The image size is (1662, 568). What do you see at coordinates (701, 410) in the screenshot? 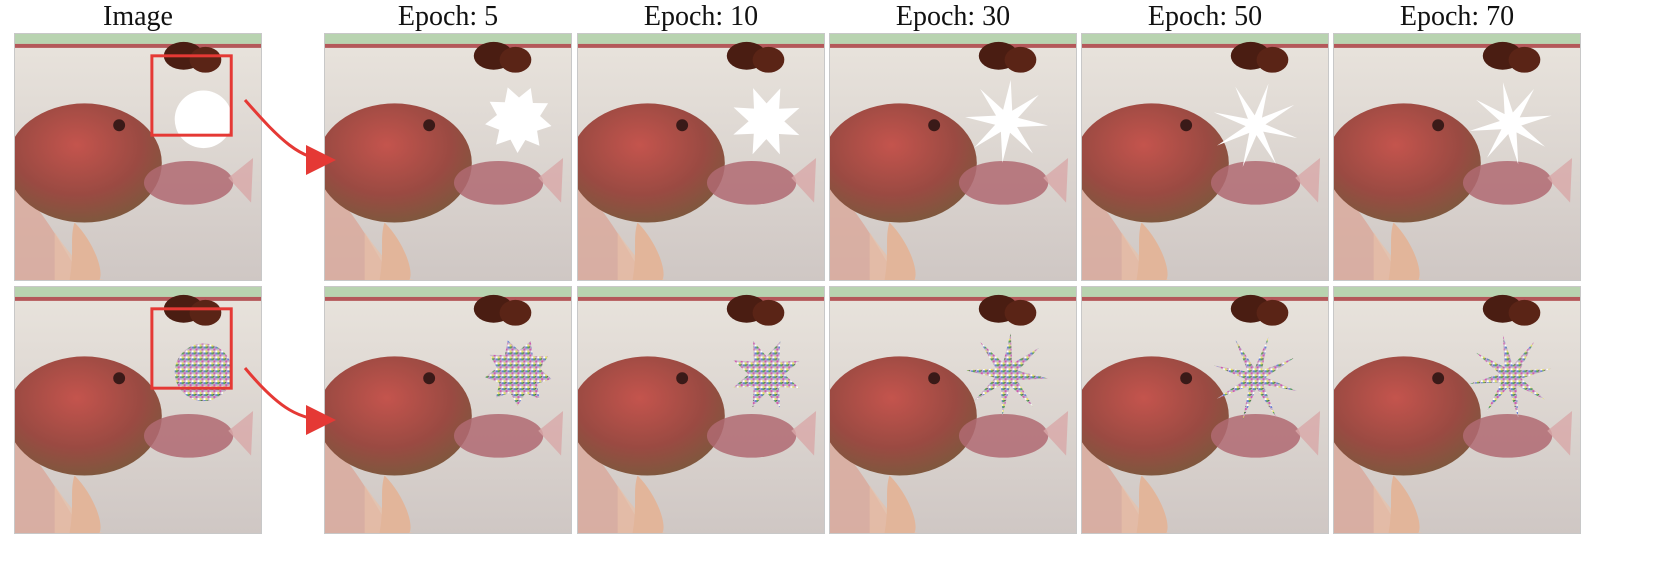
I see `tile-noise-patch-e10` at bounding box center [701, 410].